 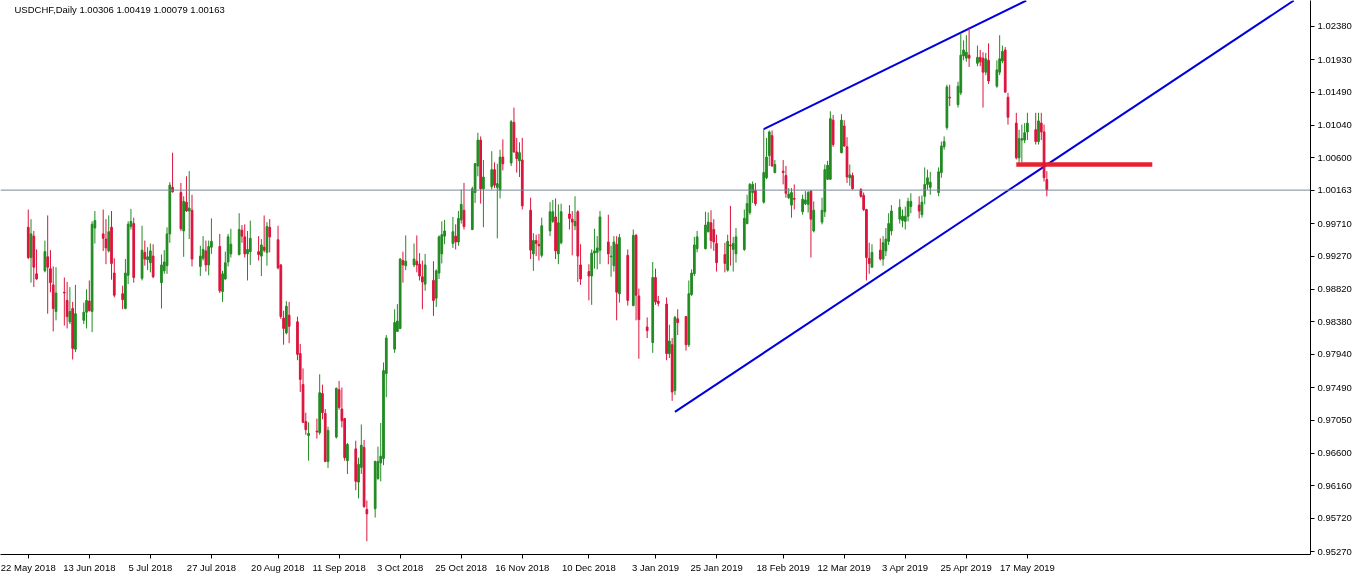 What do you see at coordinates (89, 567) in the screenshot?
I see `x-tick-label: 13 Jun 2018` at bounding box center [89, 567].